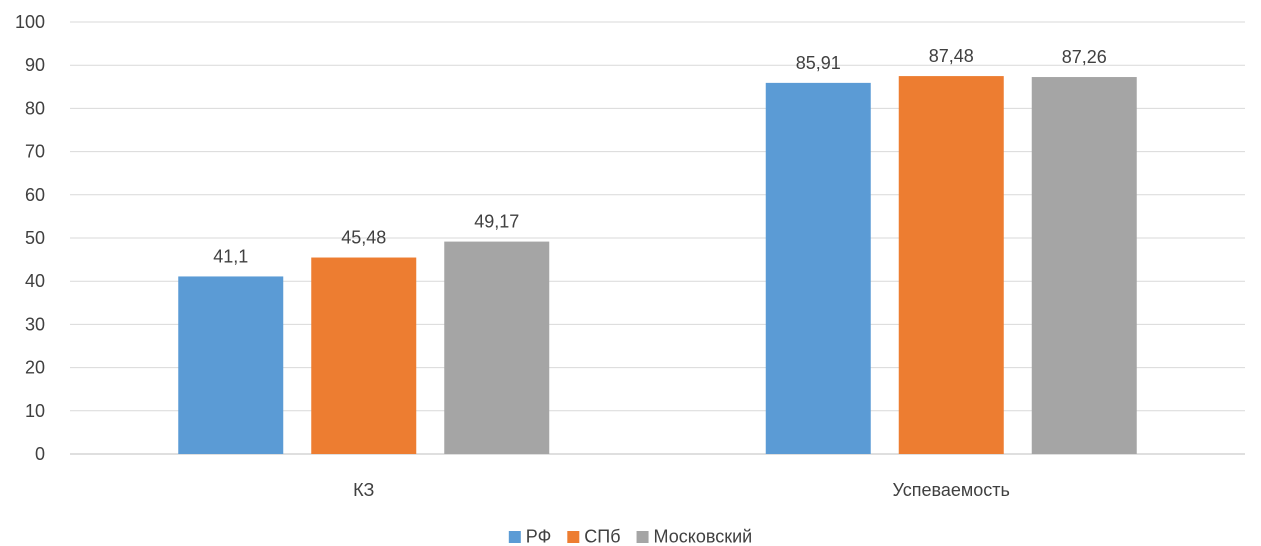 The image size is (1261, 546). I want to click on y-tick-label: 0, so click(40, 454).